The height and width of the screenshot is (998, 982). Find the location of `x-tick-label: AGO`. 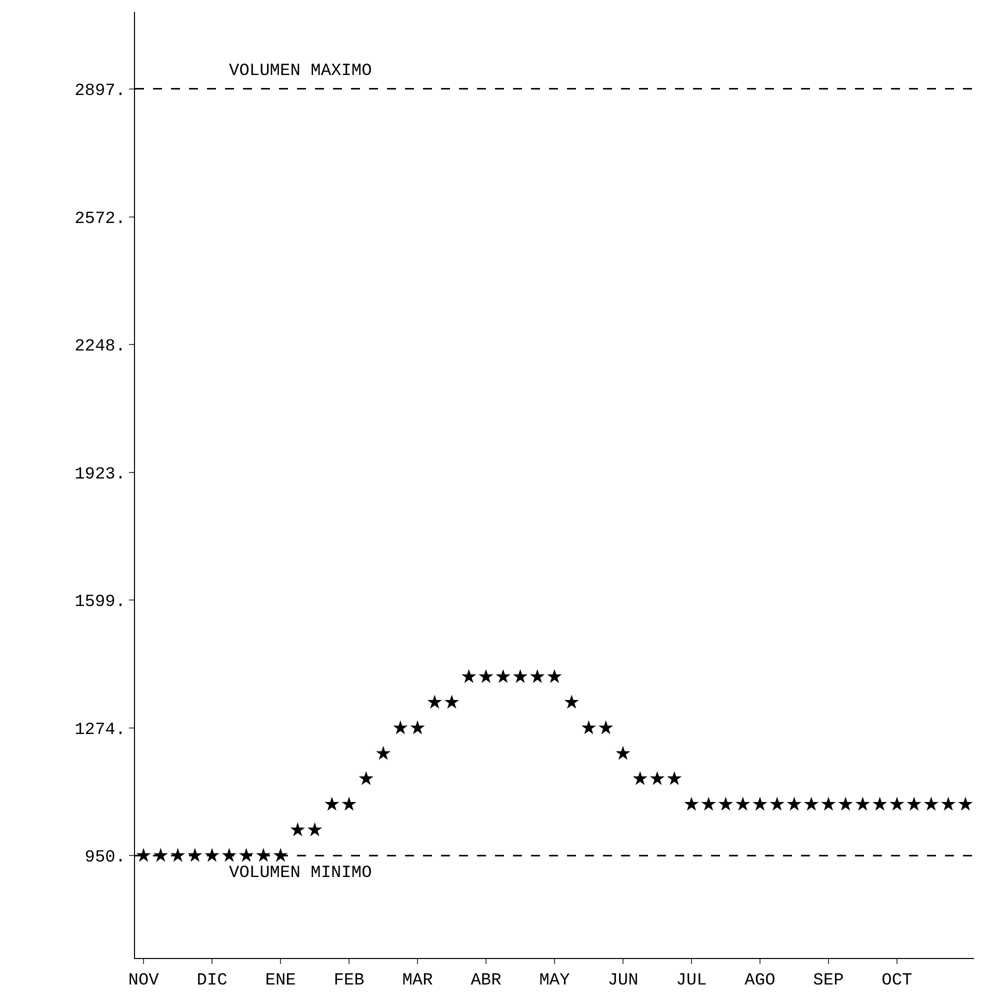

x-tick-label: AGO is located at coordinates (760, 980).